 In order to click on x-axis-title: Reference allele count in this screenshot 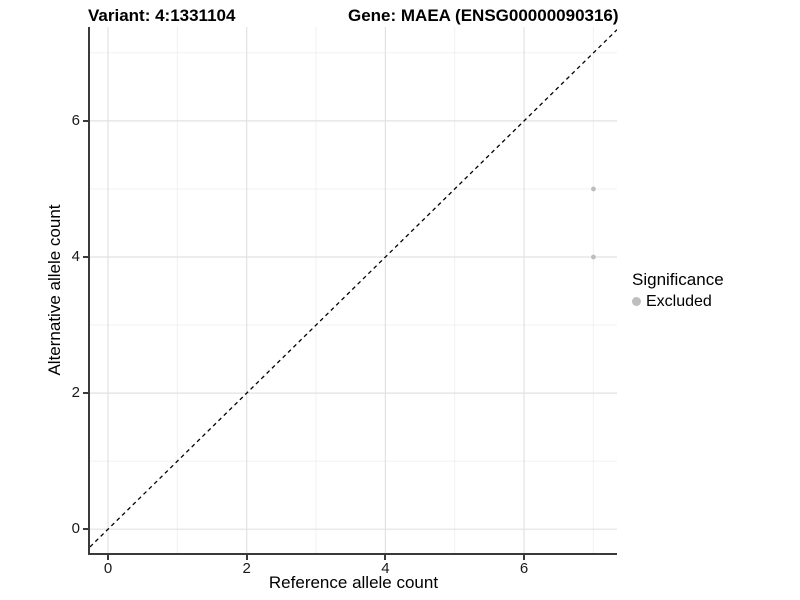, I will do `click(353, 582)`.